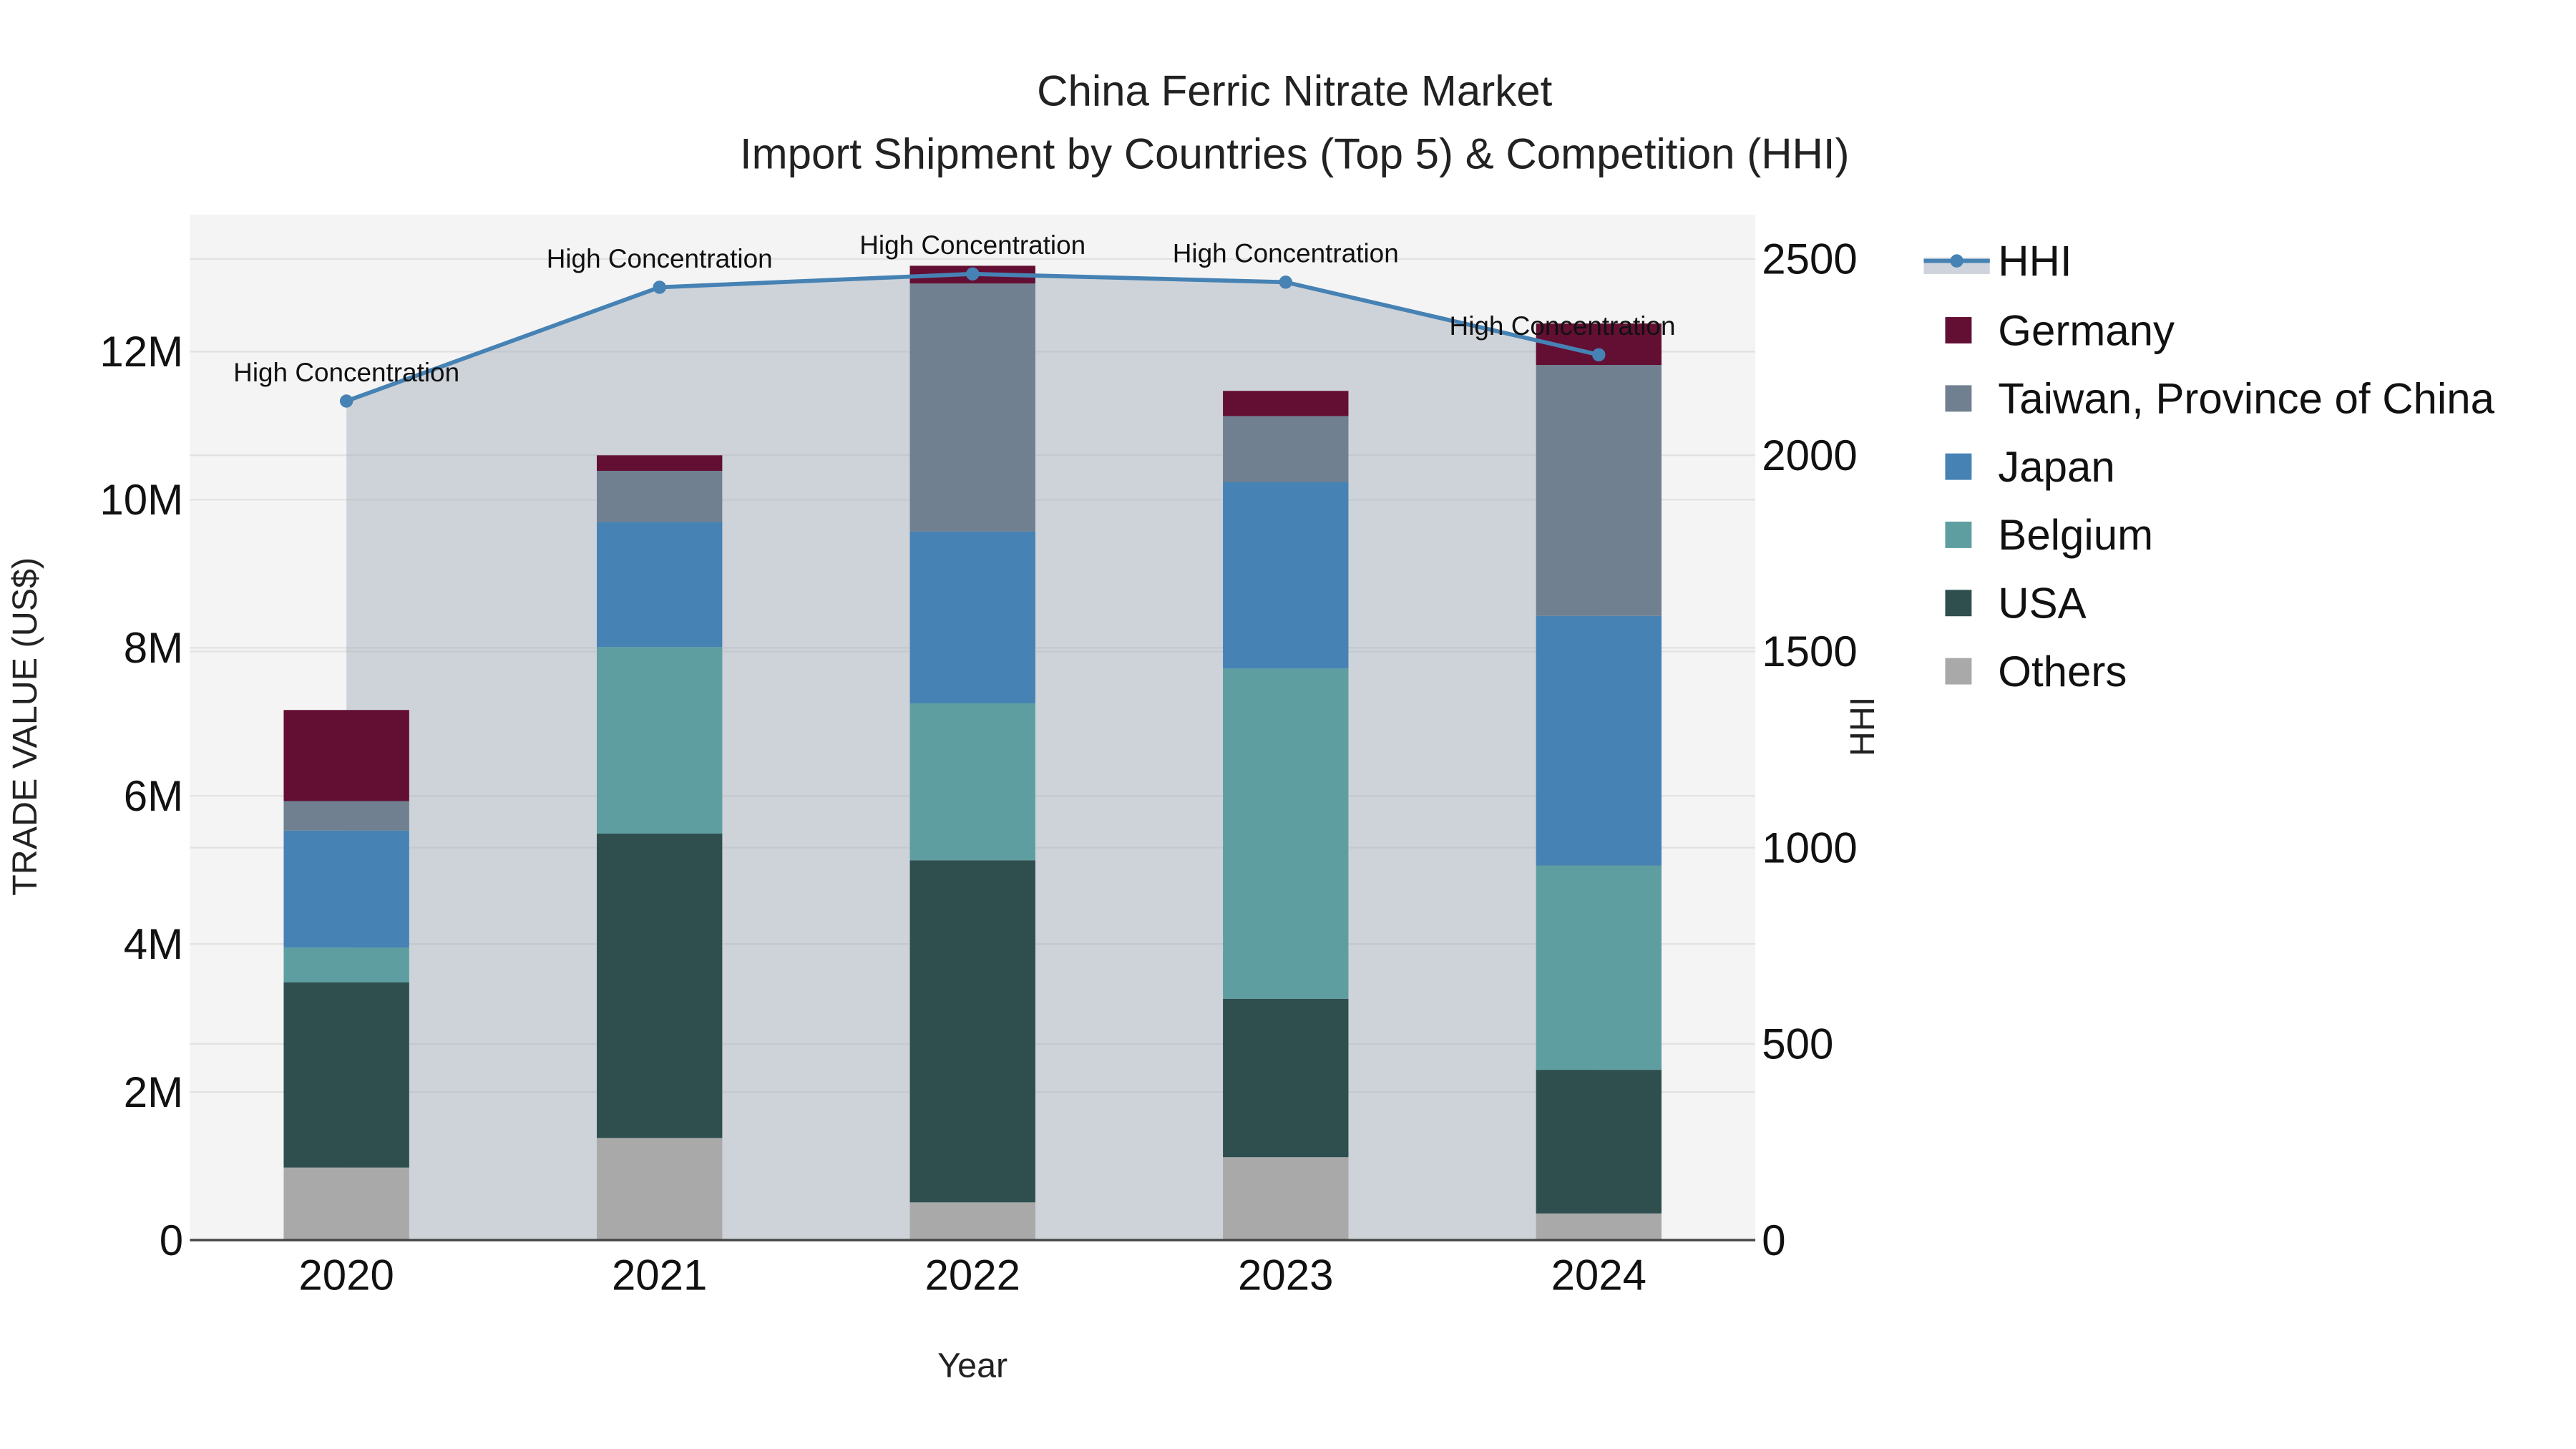 This screenshot has height=1449, width=2576. Describe the element at coordinates (660, 463) in the screenshot. I see `bar-germany-2021` at that location.